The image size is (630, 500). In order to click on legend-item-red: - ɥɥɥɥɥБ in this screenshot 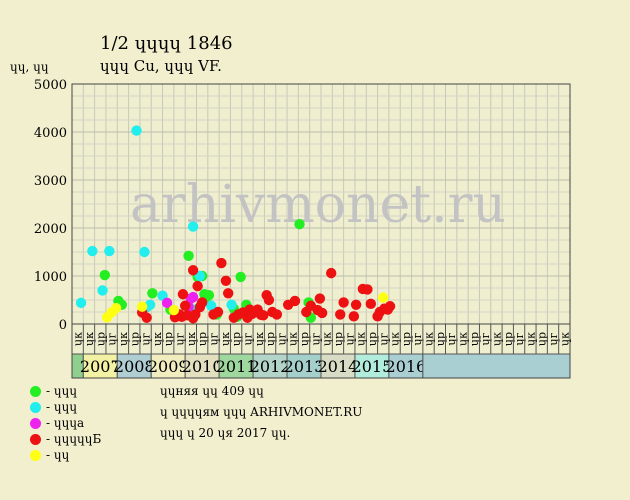, I will do `click(65, 439)`.